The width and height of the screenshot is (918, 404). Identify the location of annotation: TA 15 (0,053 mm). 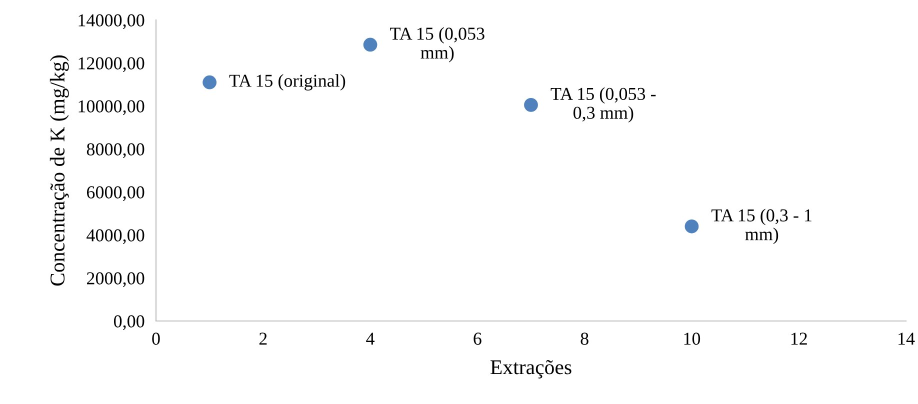
(437, 44).